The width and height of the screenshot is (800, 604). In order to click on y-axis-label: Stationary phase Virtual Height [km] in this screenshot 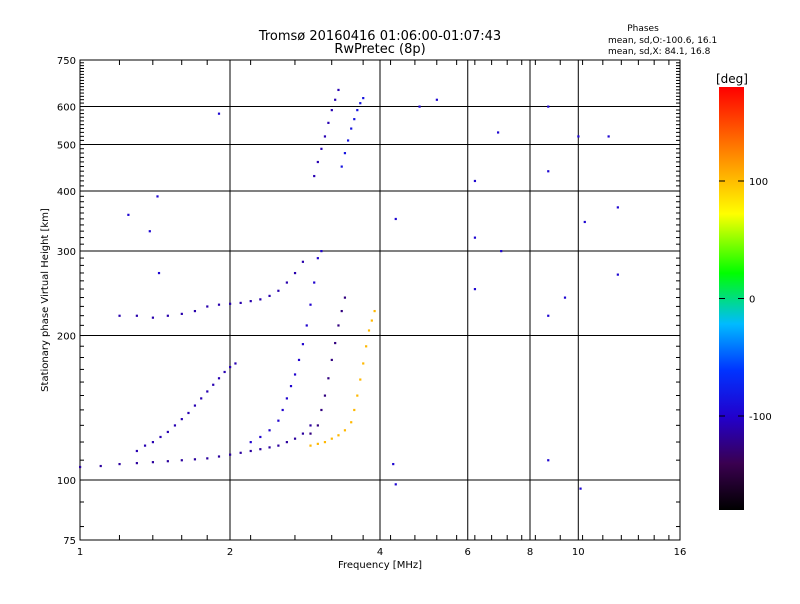, I will do `click(45, 300)`.